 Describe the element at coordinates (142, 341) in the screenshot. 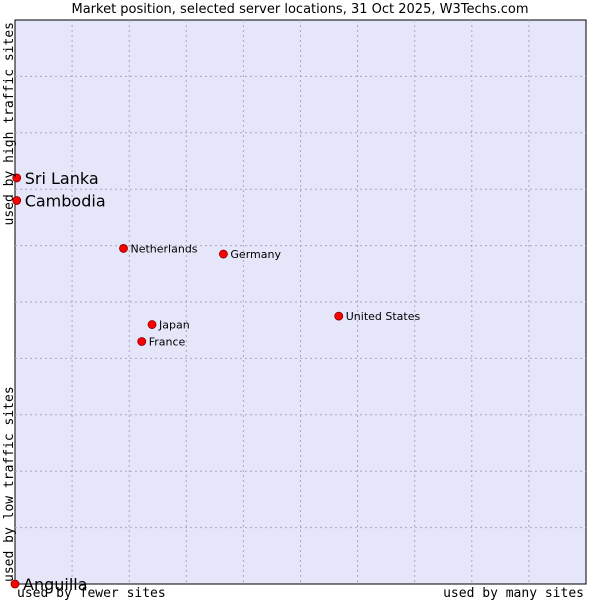

I see `point-france` at that location.